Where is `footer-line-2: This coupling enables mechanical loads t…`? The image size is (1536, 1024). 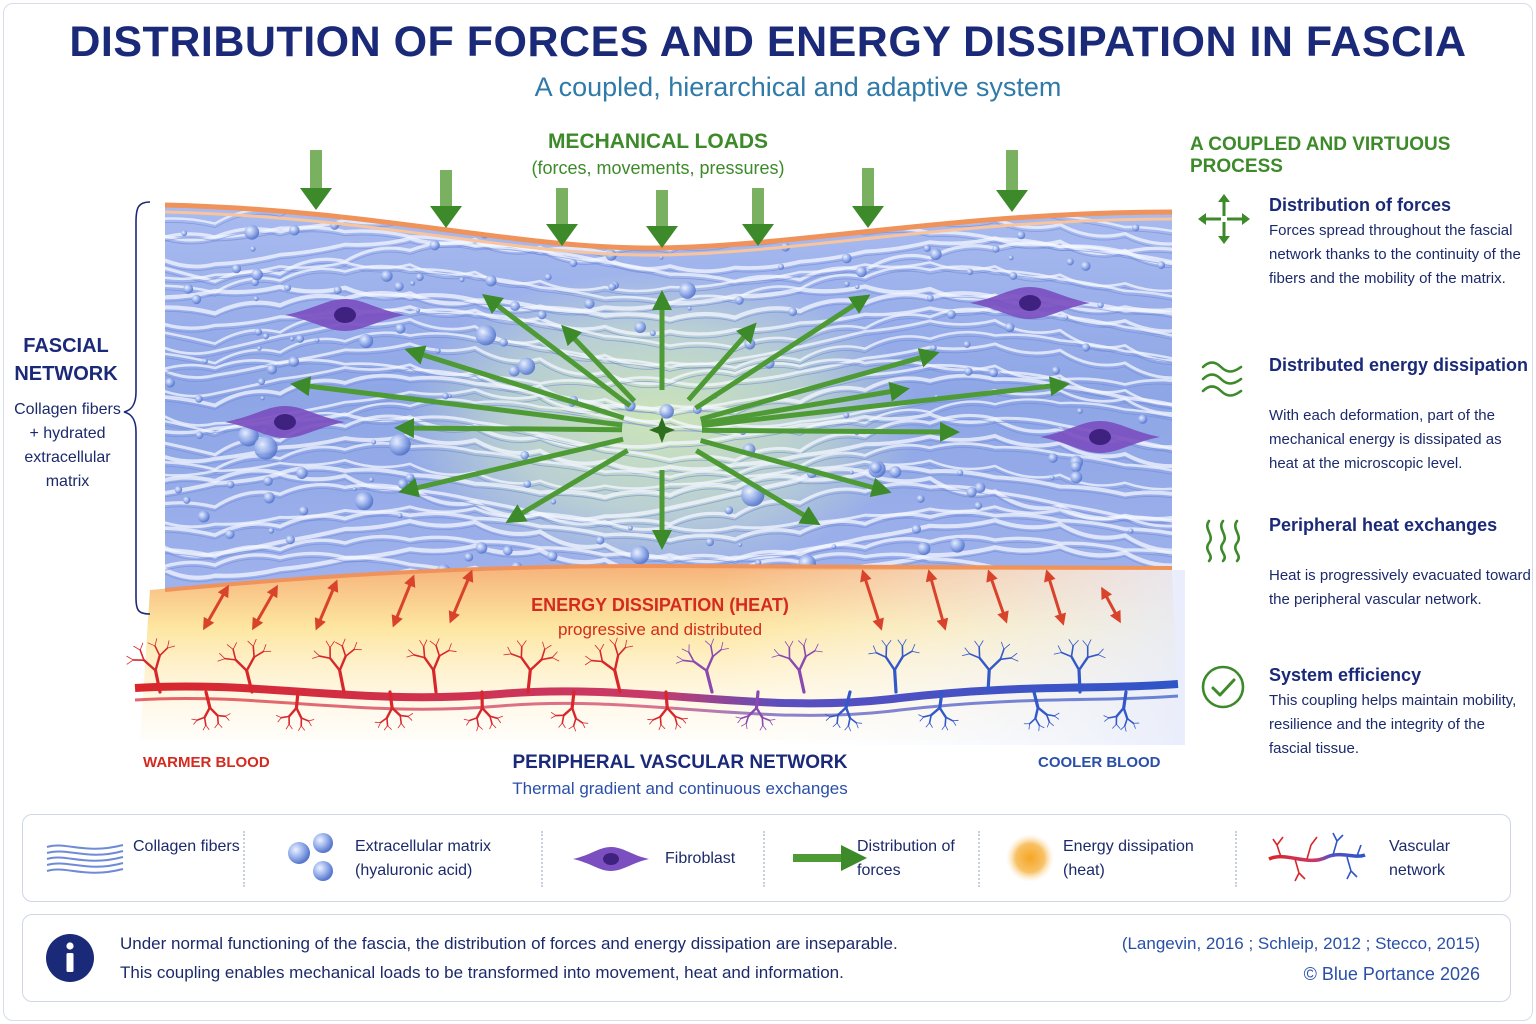
footer-line-2: This coupling enables mechanical loads t… is located at coordinates (482, 972).